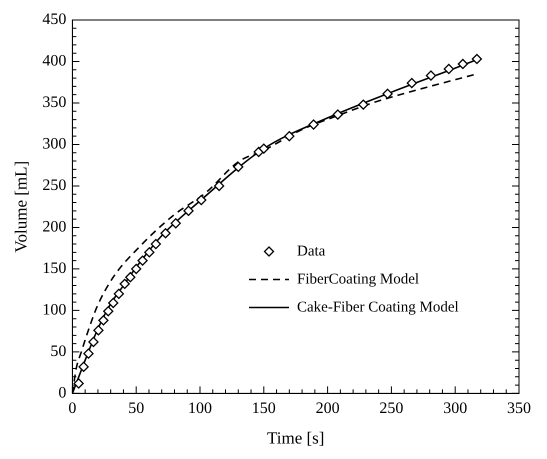  I want to click on y-tick-label: 100, so click(54, 310).